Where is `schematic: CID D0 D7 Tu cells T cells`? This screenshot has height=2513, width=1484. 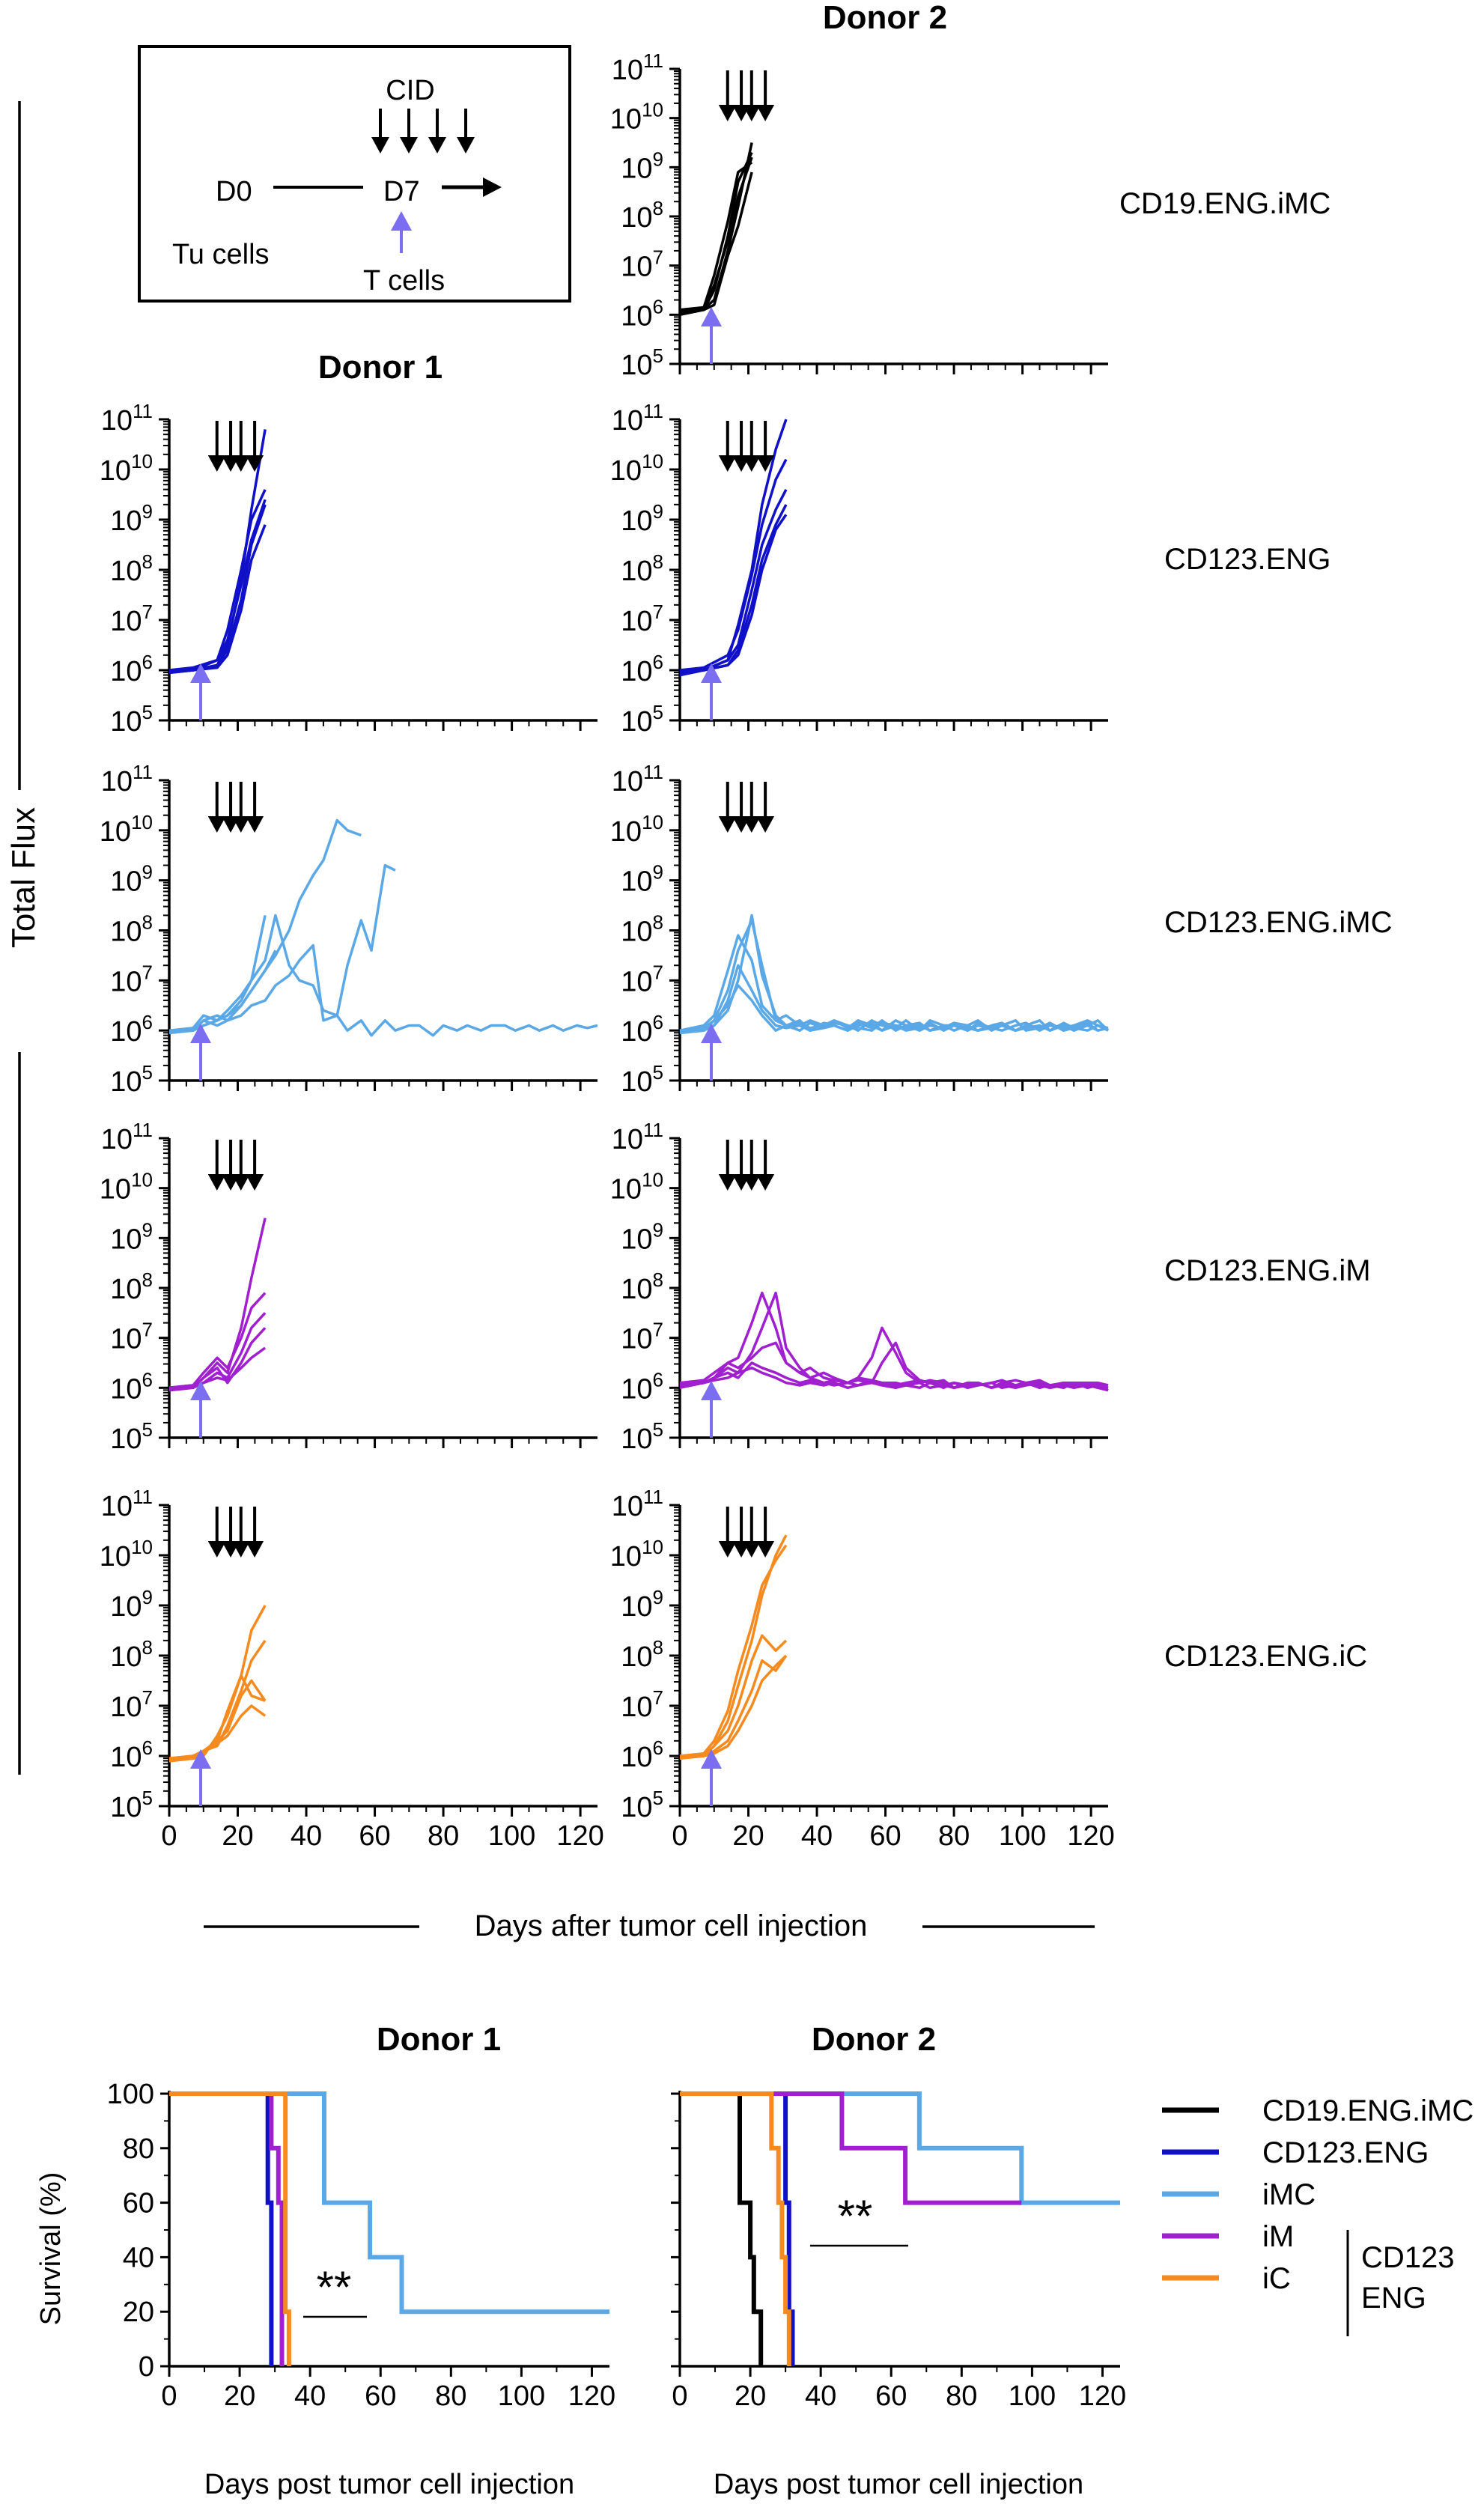 schematic: CID D0 D7 Tu cells T cells is located at coordinates (354, 174).